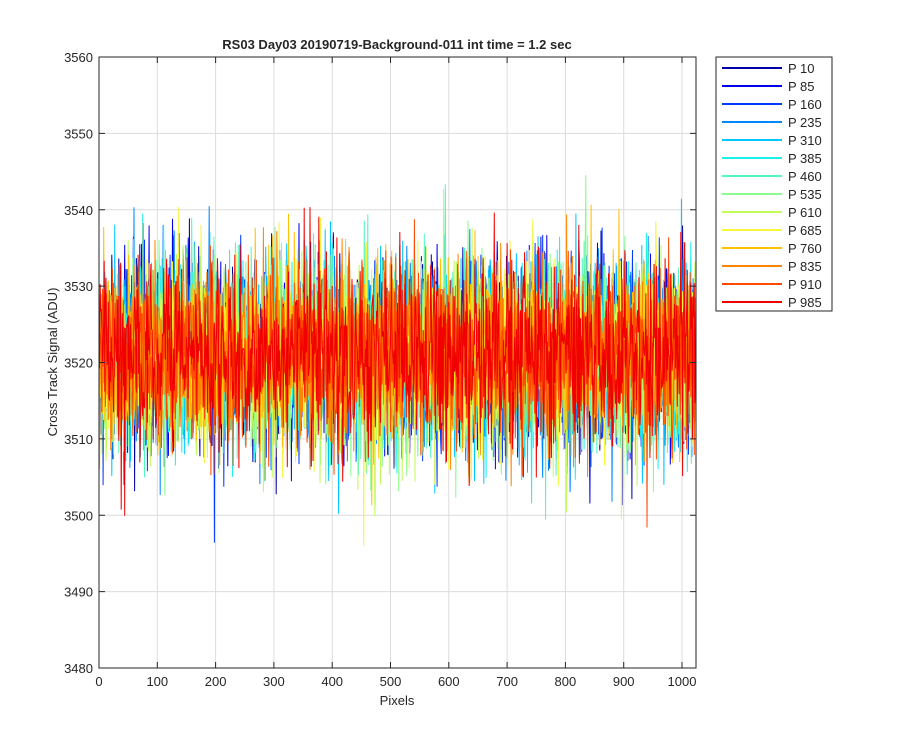 This screenshot has width=900, height=750. What do you see at coordinates (78, 515) in the screenshot?
I see `y-tick-label: 3500` at bounding box center [78, 515].